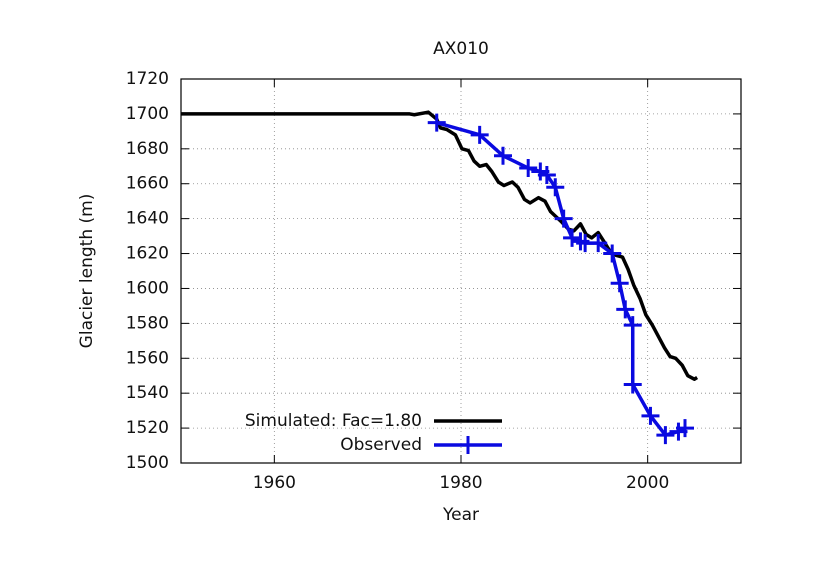 The width and height of the screenshot is (820, 562). I want to click on y-tick-label: 1580, so click(147, 323).